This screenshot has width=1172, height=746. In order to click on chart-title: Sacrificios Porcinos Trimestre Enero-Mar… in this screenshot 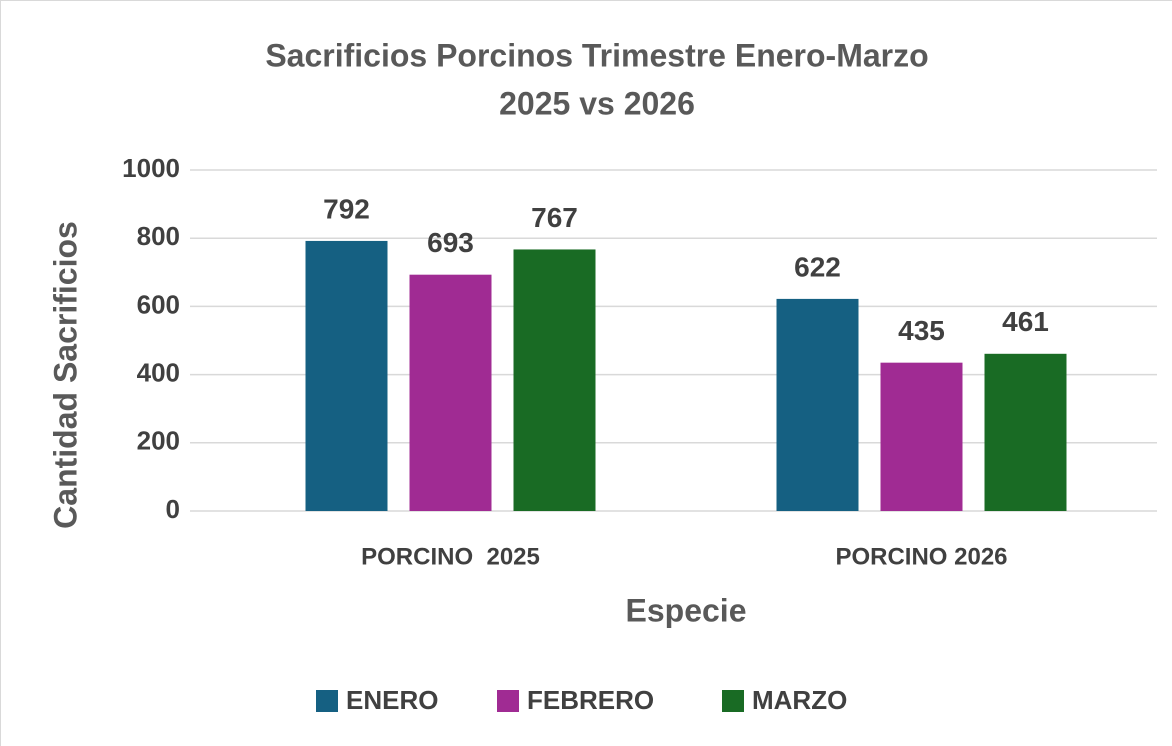, I will do `click(596, 55)`.